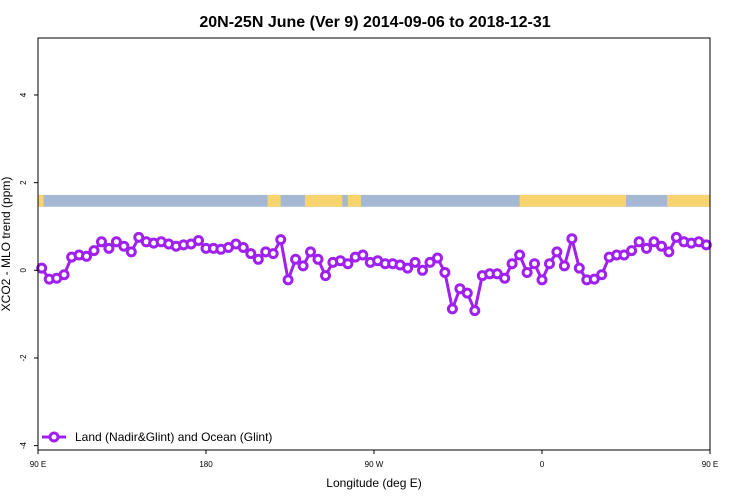  What do you see at coordinates (23, 270) in the screenshot?
I see `y-tick-label: 0` at bounding box center [23, 270].